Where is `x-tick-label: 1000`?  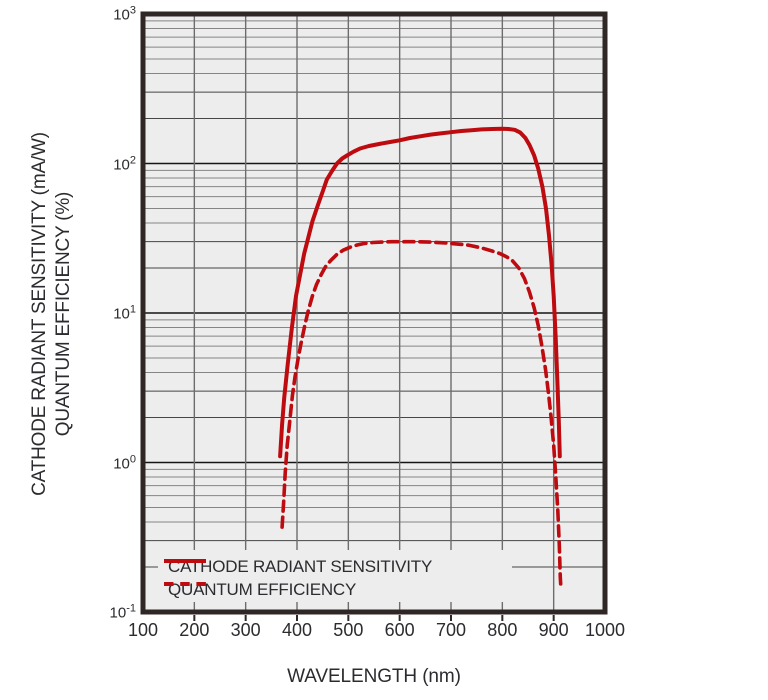 x-tick-label: 1000 is located at coordinates (605, 630).